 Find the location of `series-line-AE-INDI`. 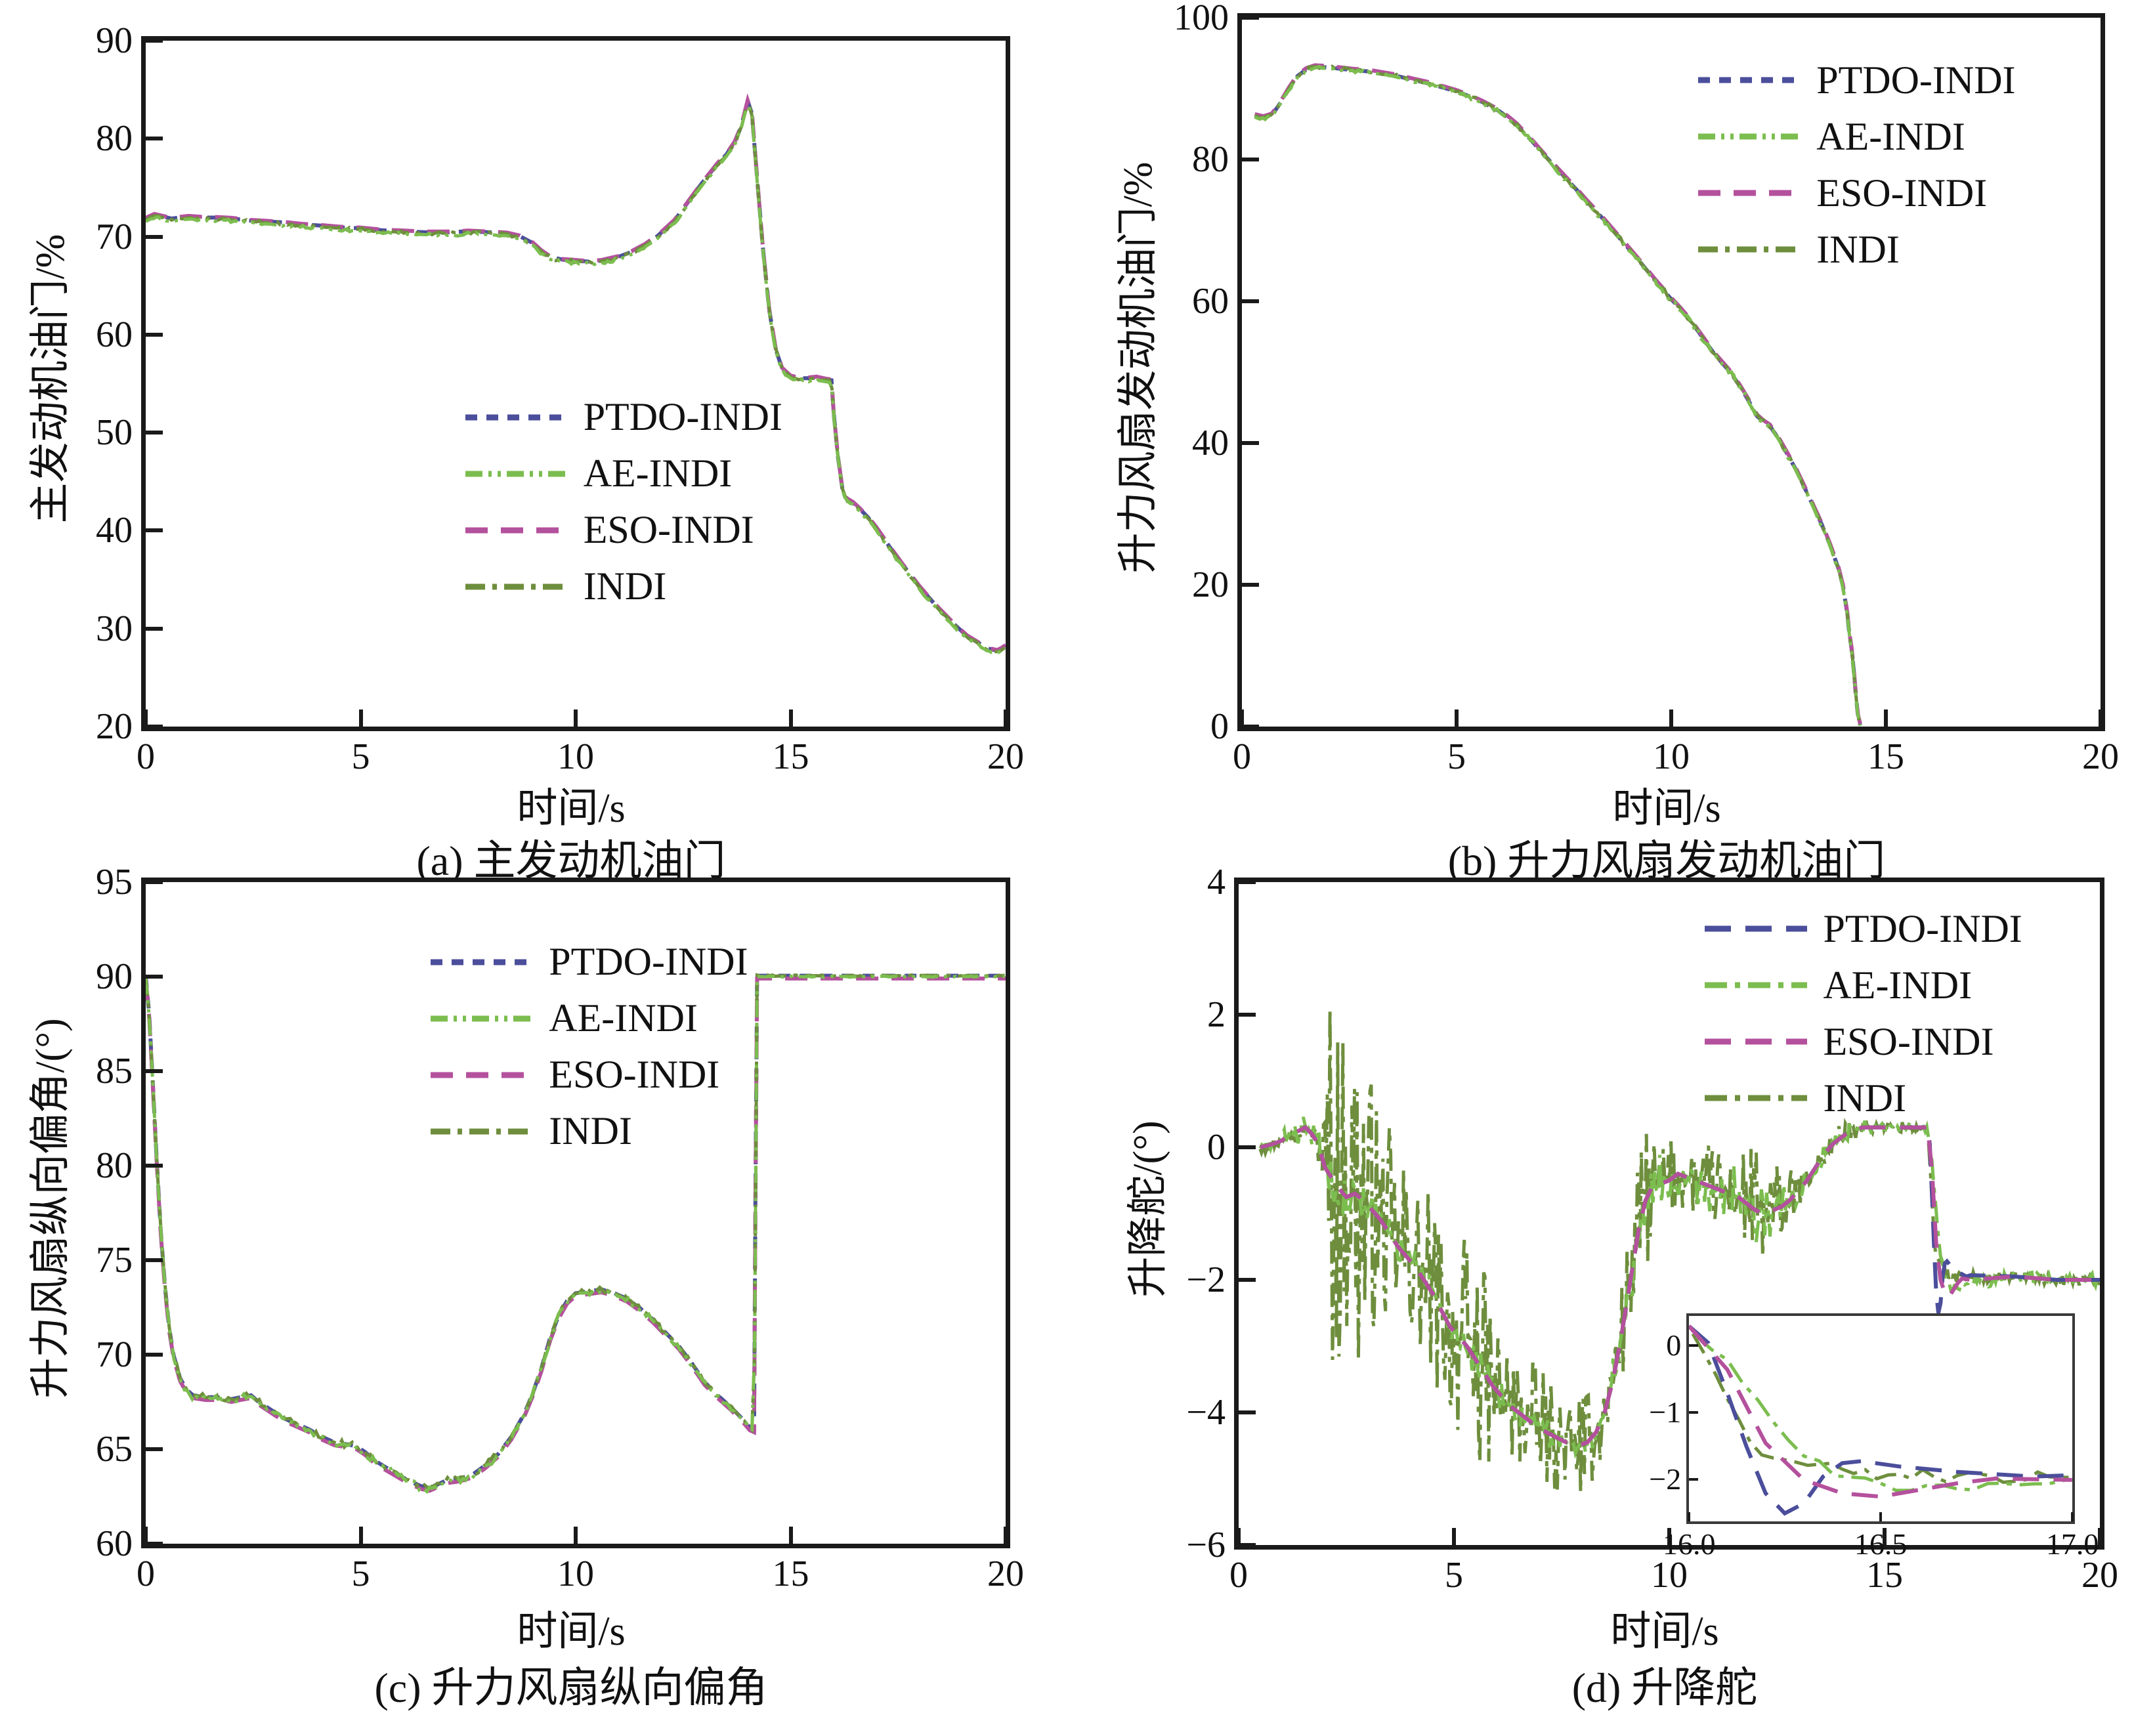

series-line-AE-INDI is located at coordinates (1880, 1413).